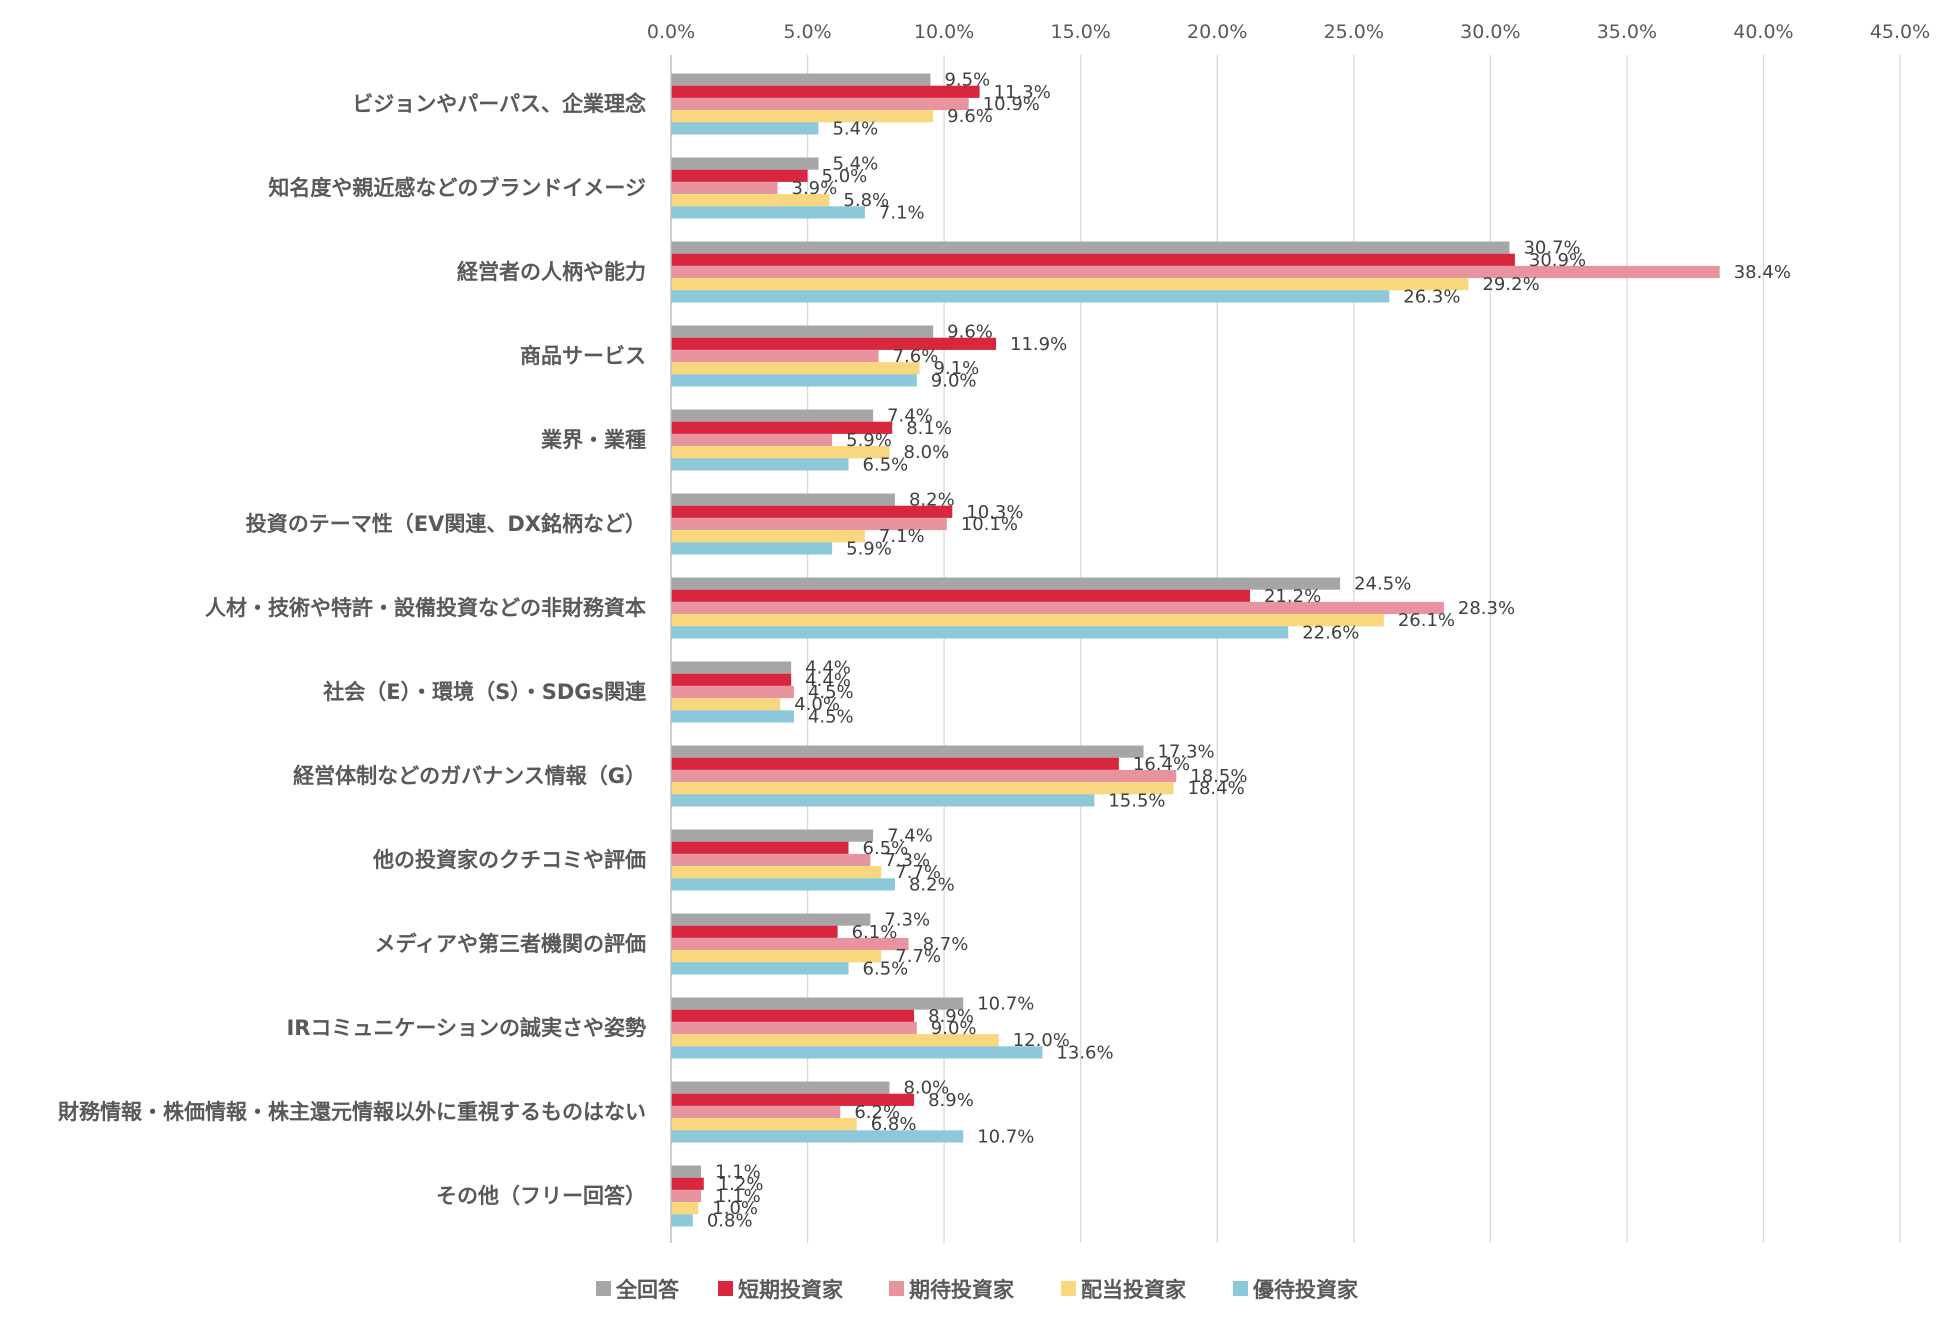 This screenshot has height=1322, width=1950. Describe the element at coordinates (352, 1112) in the screenshot. I see `category-label: 財務情報・株価情報・株主還元情報以外に重視するものはない` at that location.